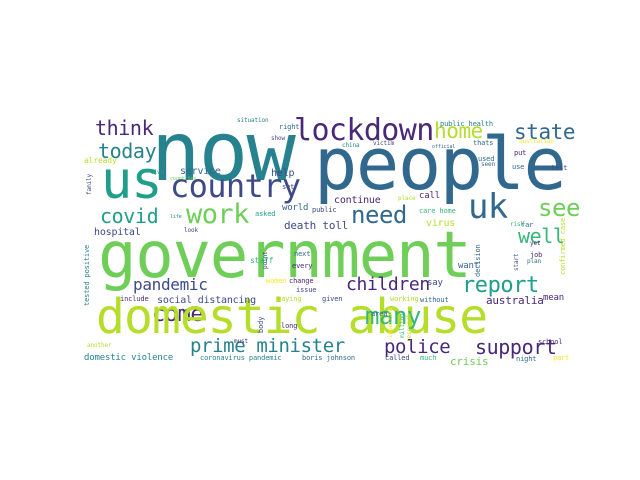 The width and height of the screenshot is (640, 480). I want to click on word: next, so click(302, 254).